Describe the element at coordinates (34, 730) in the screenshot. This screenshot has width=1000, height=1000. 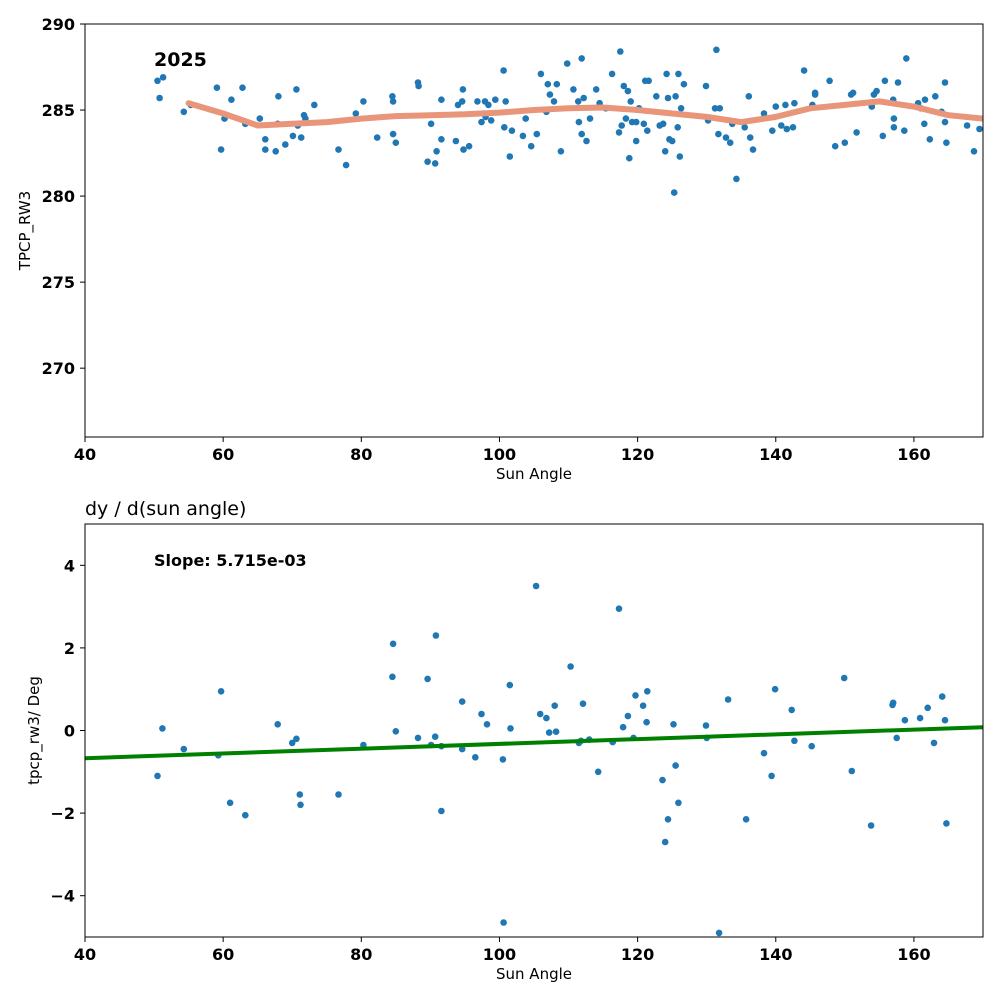
I see `bottom-y-axis-label: tpcp_rw3/ Deg` at that location.